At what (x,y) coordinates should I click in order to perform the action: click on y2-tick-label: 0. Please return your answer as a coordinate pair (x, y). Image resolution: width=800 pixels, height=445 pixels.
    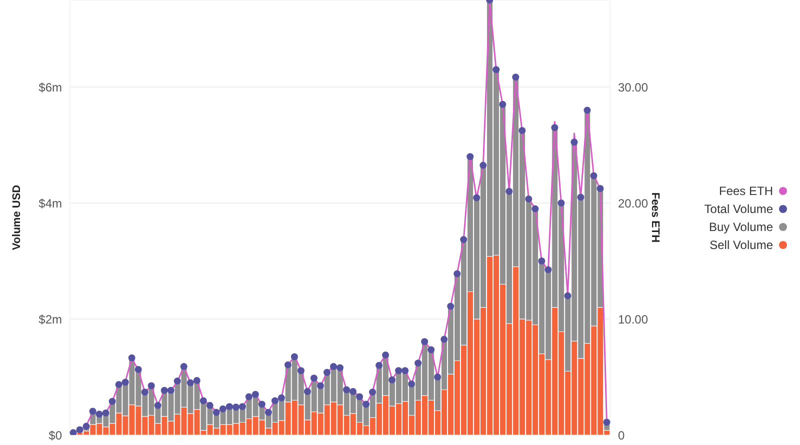
    Looking at the image, I should click on (621, 435).